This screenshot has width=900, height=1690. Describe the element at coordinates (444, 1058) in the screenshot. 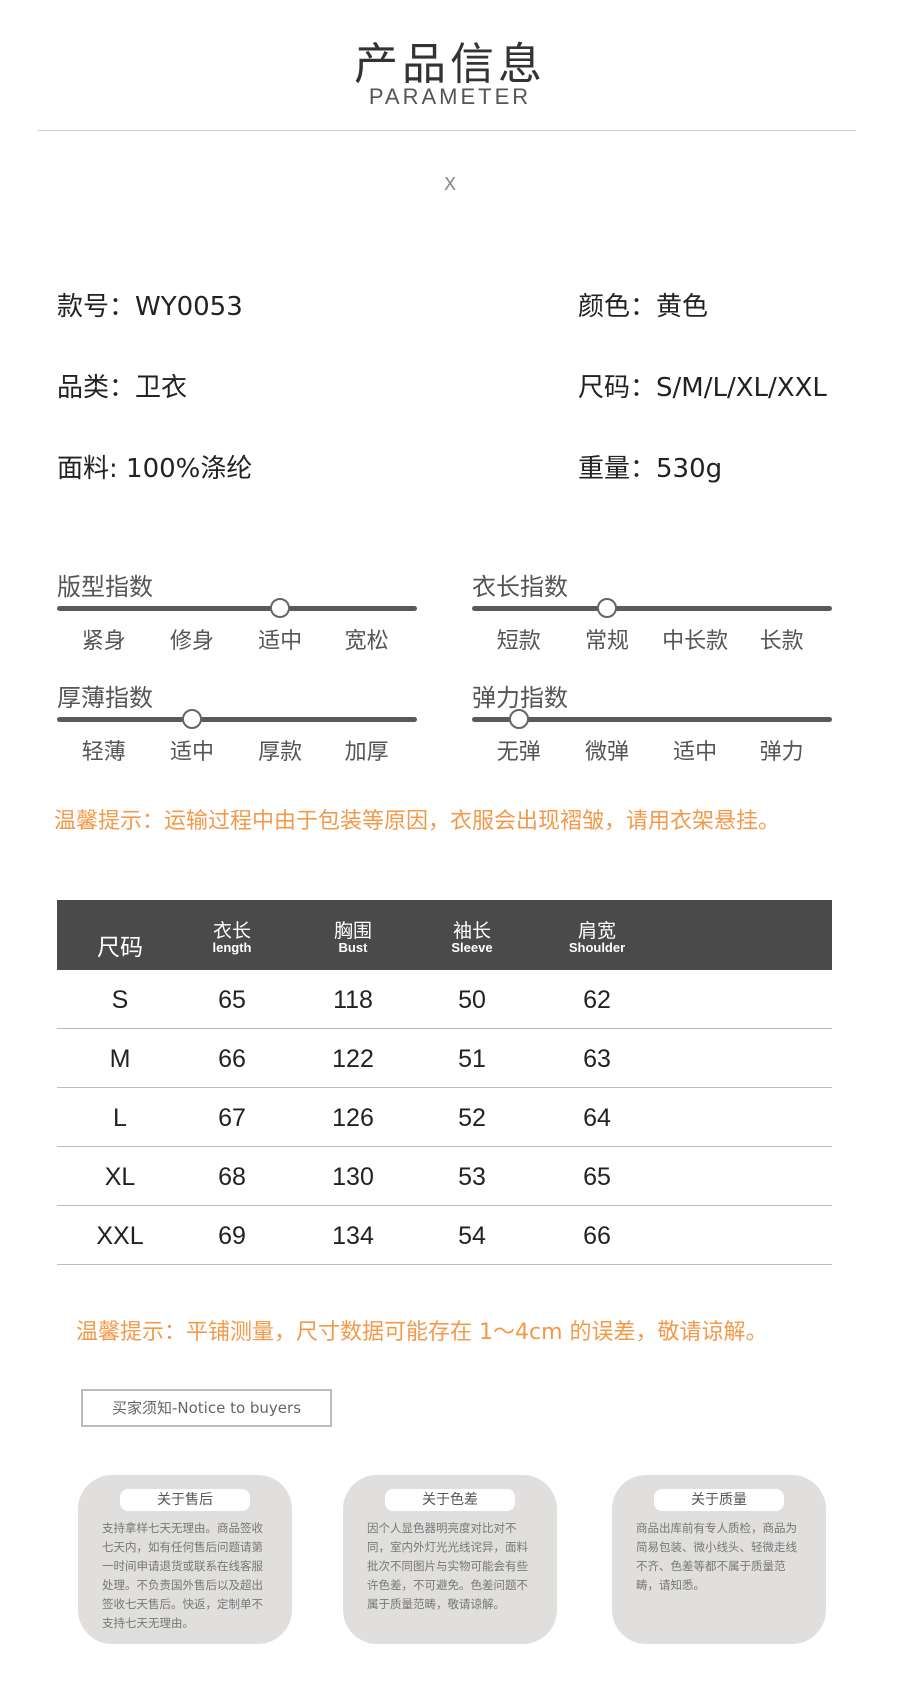

I see `table-row: M 66 122 51 63` at that location.